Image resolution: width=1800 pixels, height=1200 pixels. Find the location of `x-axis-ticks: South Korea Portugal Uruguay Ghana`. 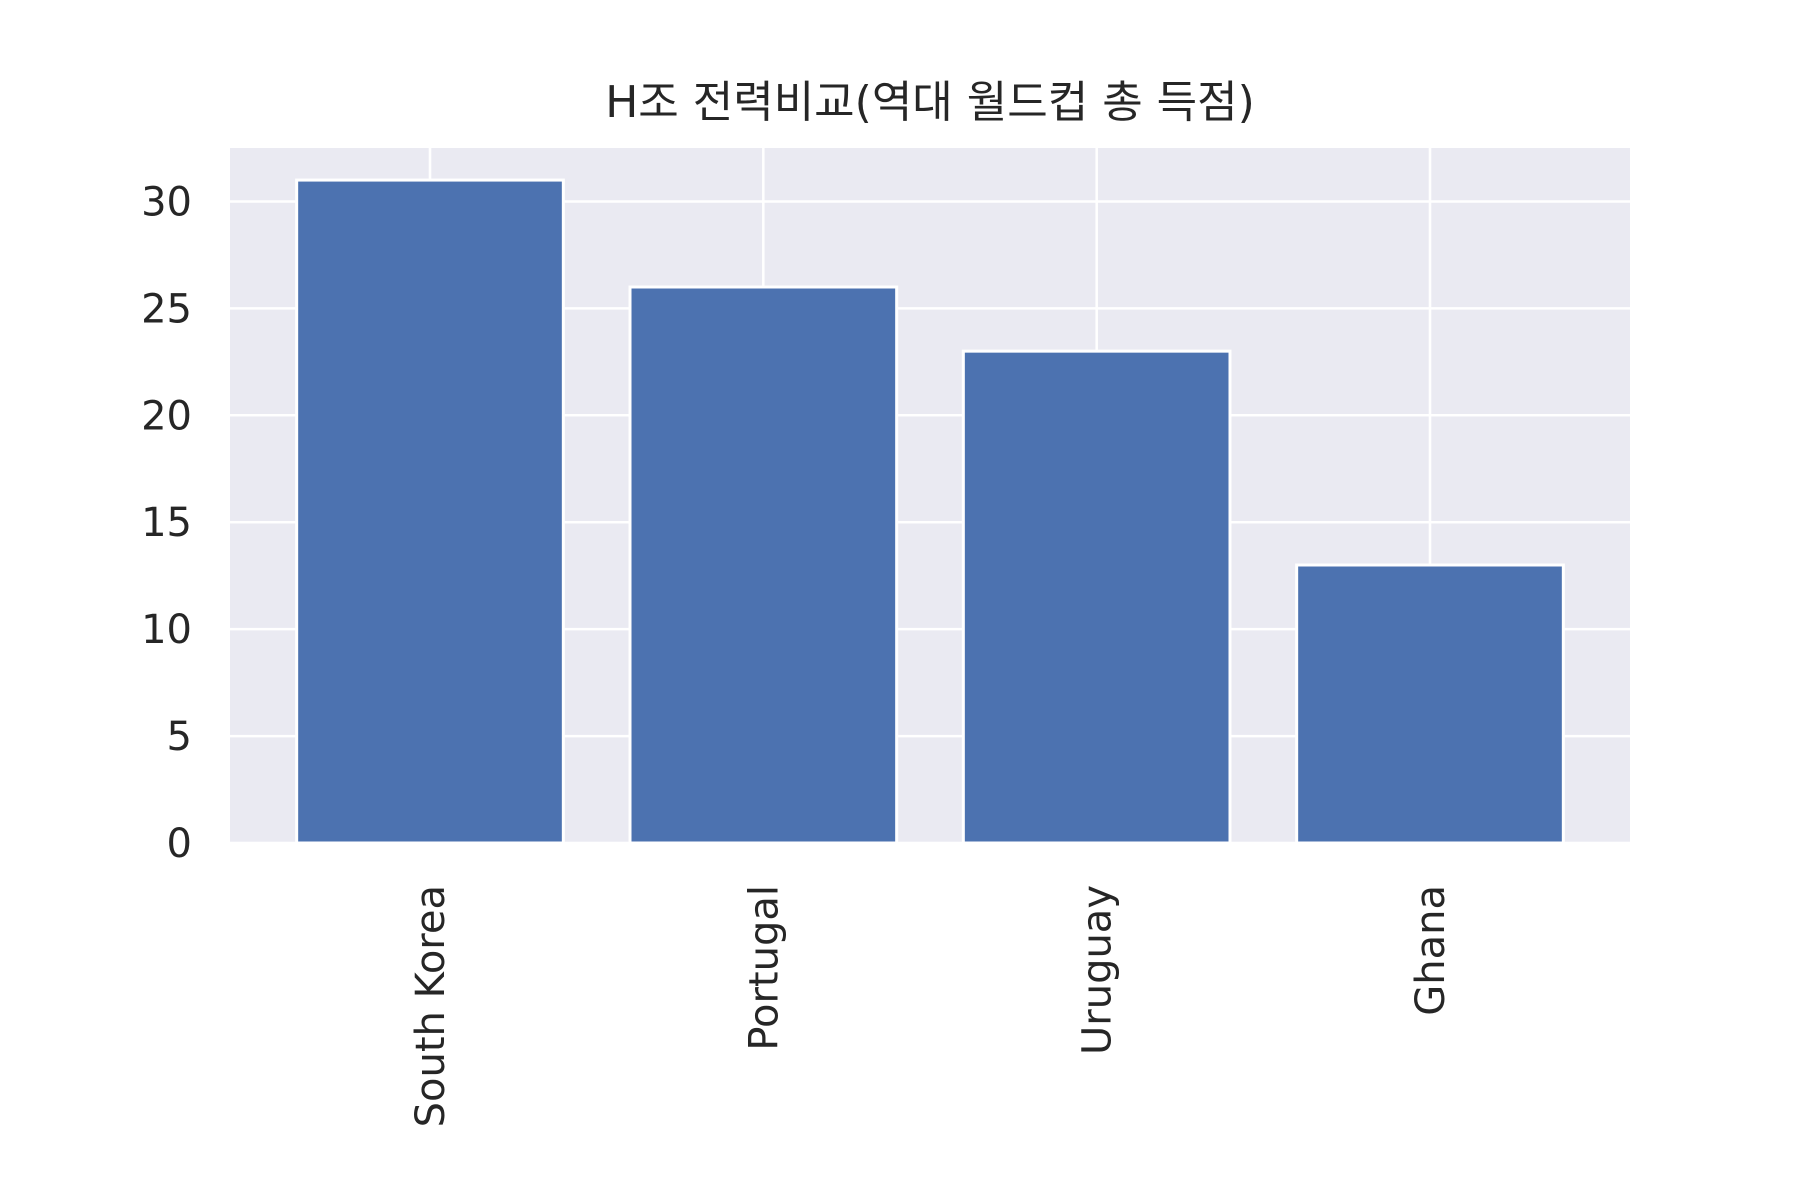

x-axis-ticks: South Korea Portugal Uruguay Ghana is located at coordinates (931, 1006).